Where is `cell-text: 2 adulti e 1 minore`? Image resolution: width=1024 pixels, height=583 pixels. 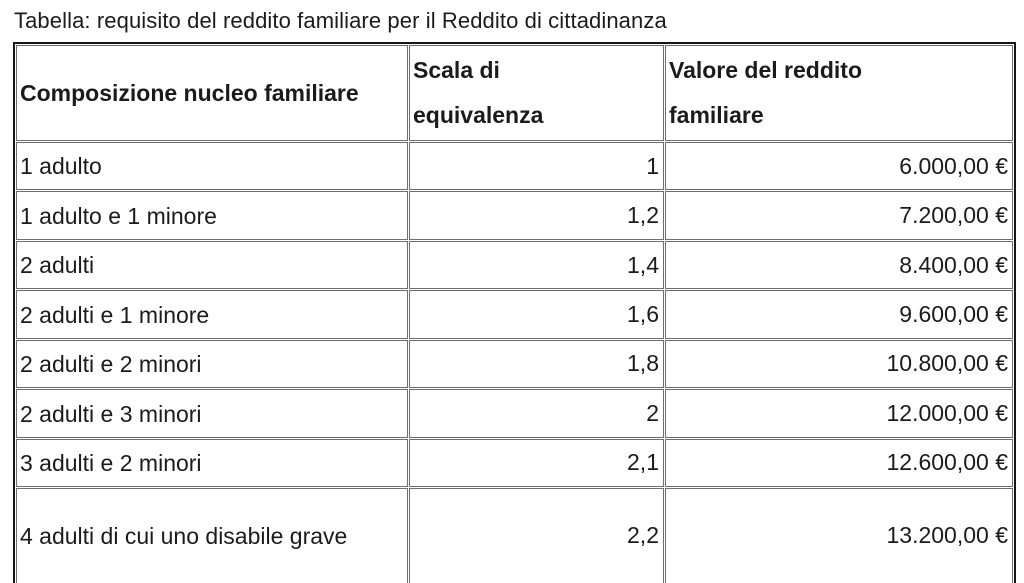
cell-text: 2 adulti e 1 minore is located at coordinates (115, 314).